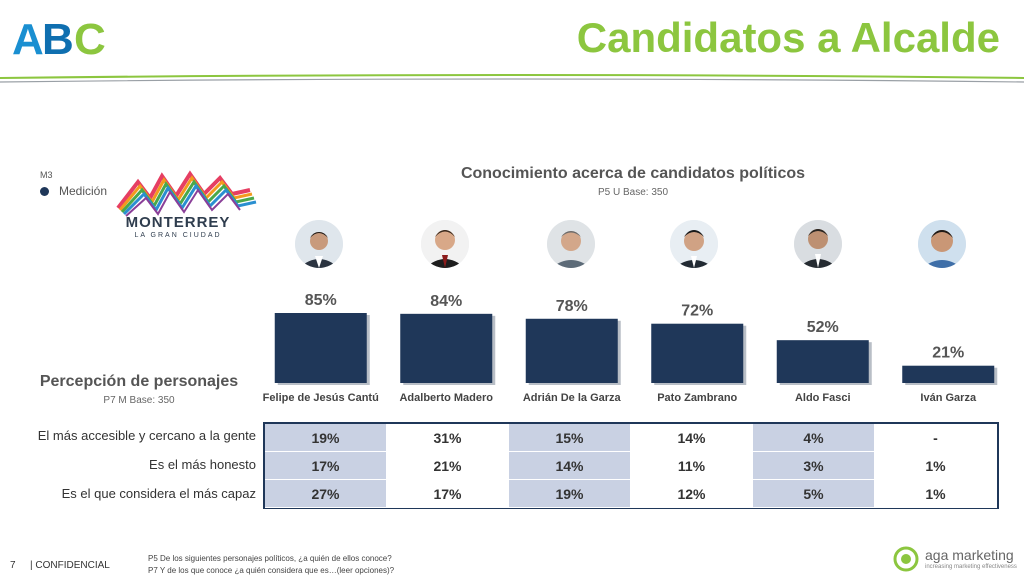 The height and width of the screenshot is (579, 1024). I want to click on category-label: Iván Garza, so click(948, 398).